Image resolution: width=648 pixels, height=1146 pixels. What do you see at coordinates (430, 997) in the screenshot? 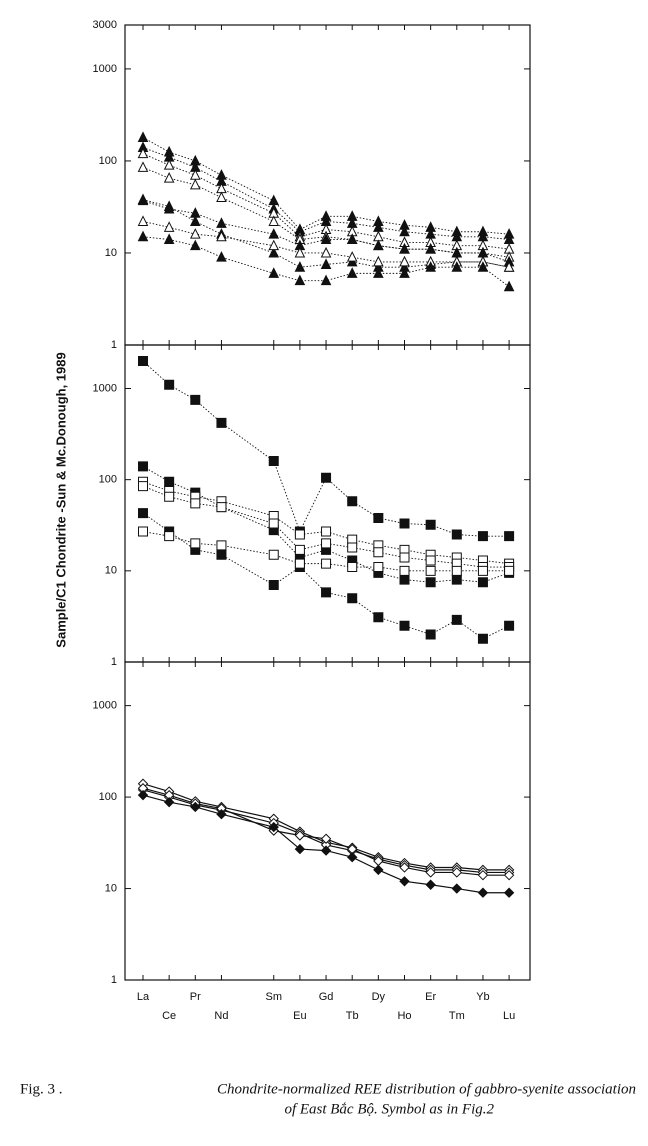
I see `x-tick-label: Er` at bounding box center [430, 997].